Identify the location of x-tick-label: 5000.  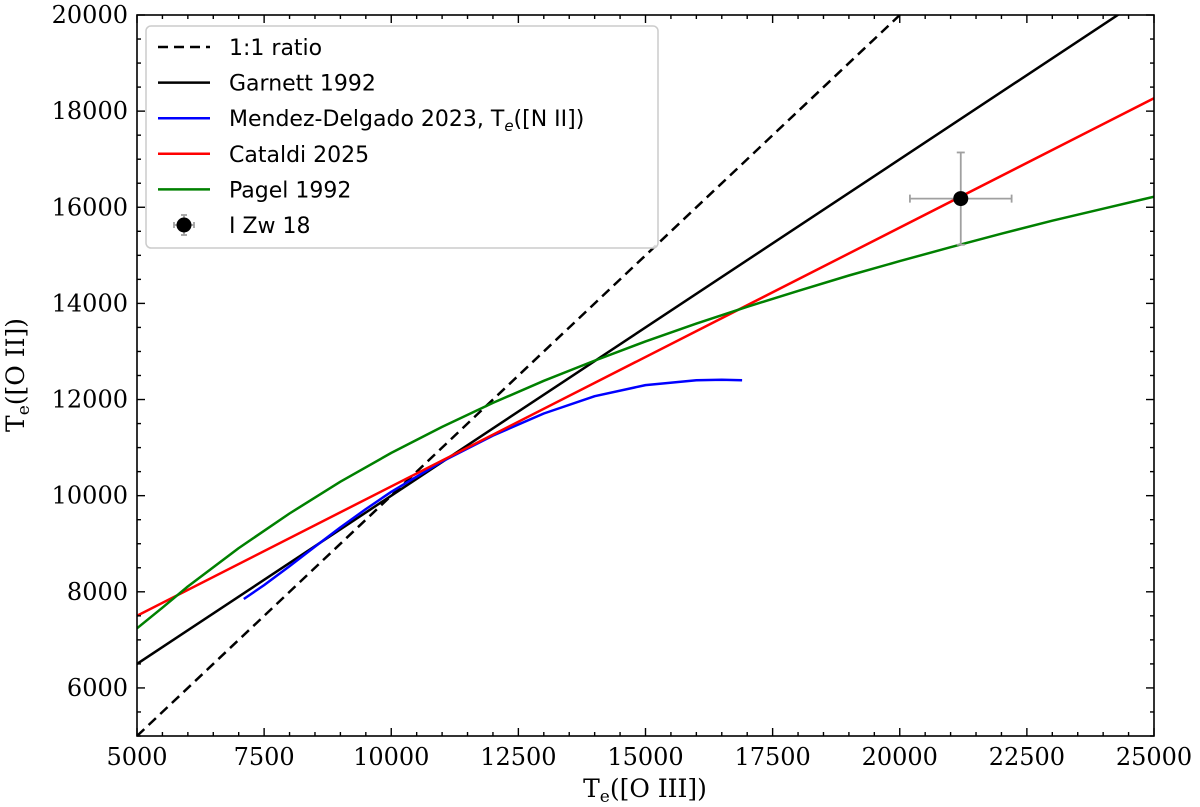
(136, 757).